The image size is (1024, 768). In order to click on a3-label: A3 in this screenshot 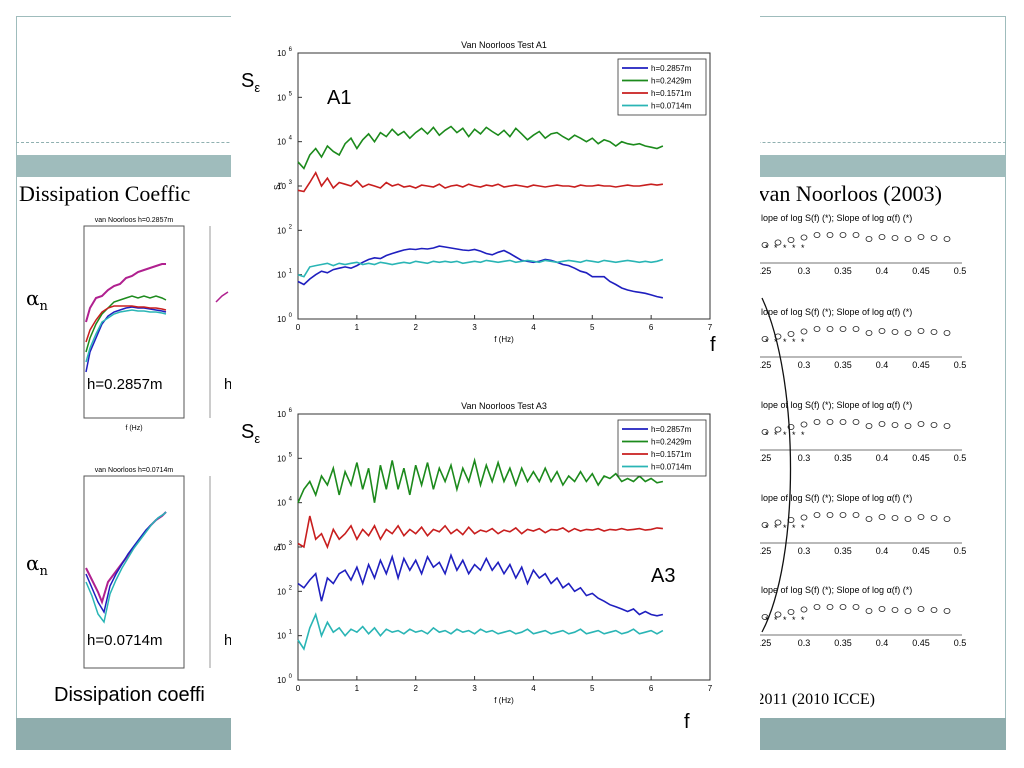, I will do `click(663, 576)`.